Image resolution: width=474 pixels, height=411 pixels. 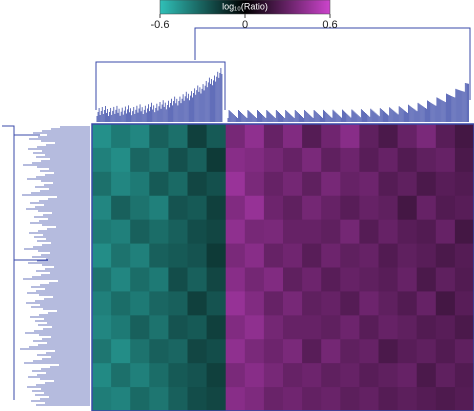 I want to click on dendrogram-left, so click(x=25, y=262).